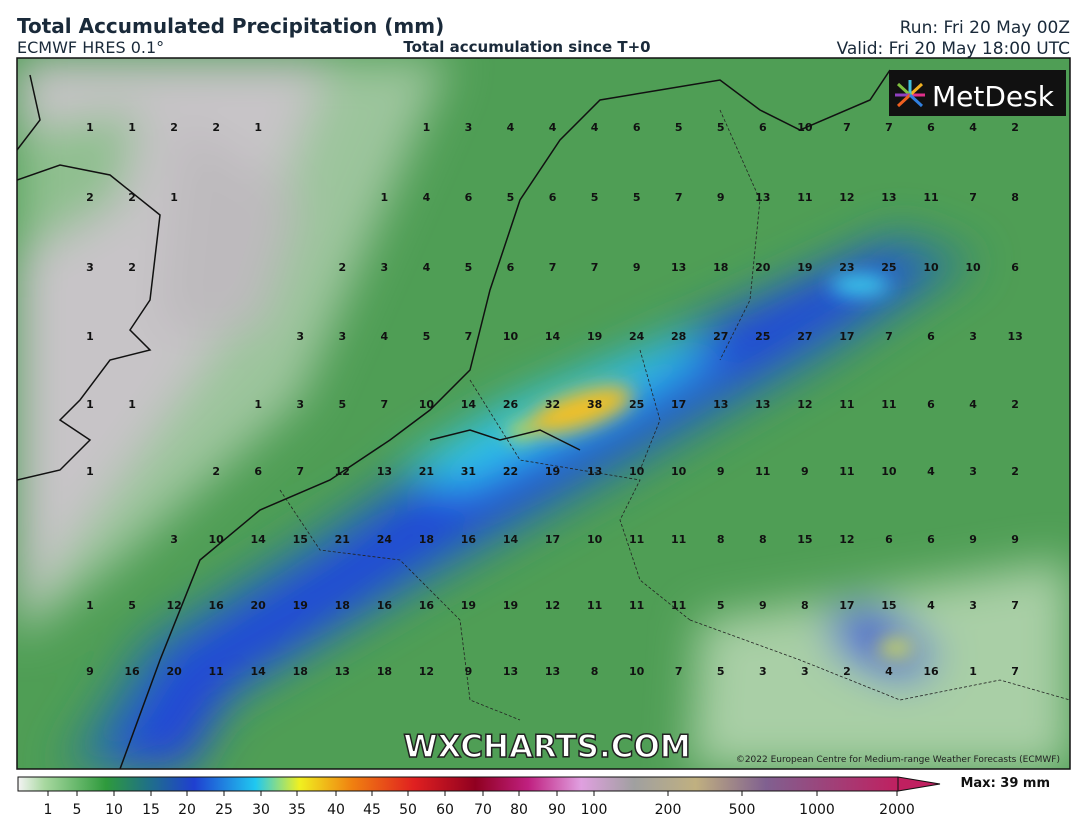 The width and height of the screenshot is (1088, 839). I want to click on grid-value: 22, so click(510, 471).